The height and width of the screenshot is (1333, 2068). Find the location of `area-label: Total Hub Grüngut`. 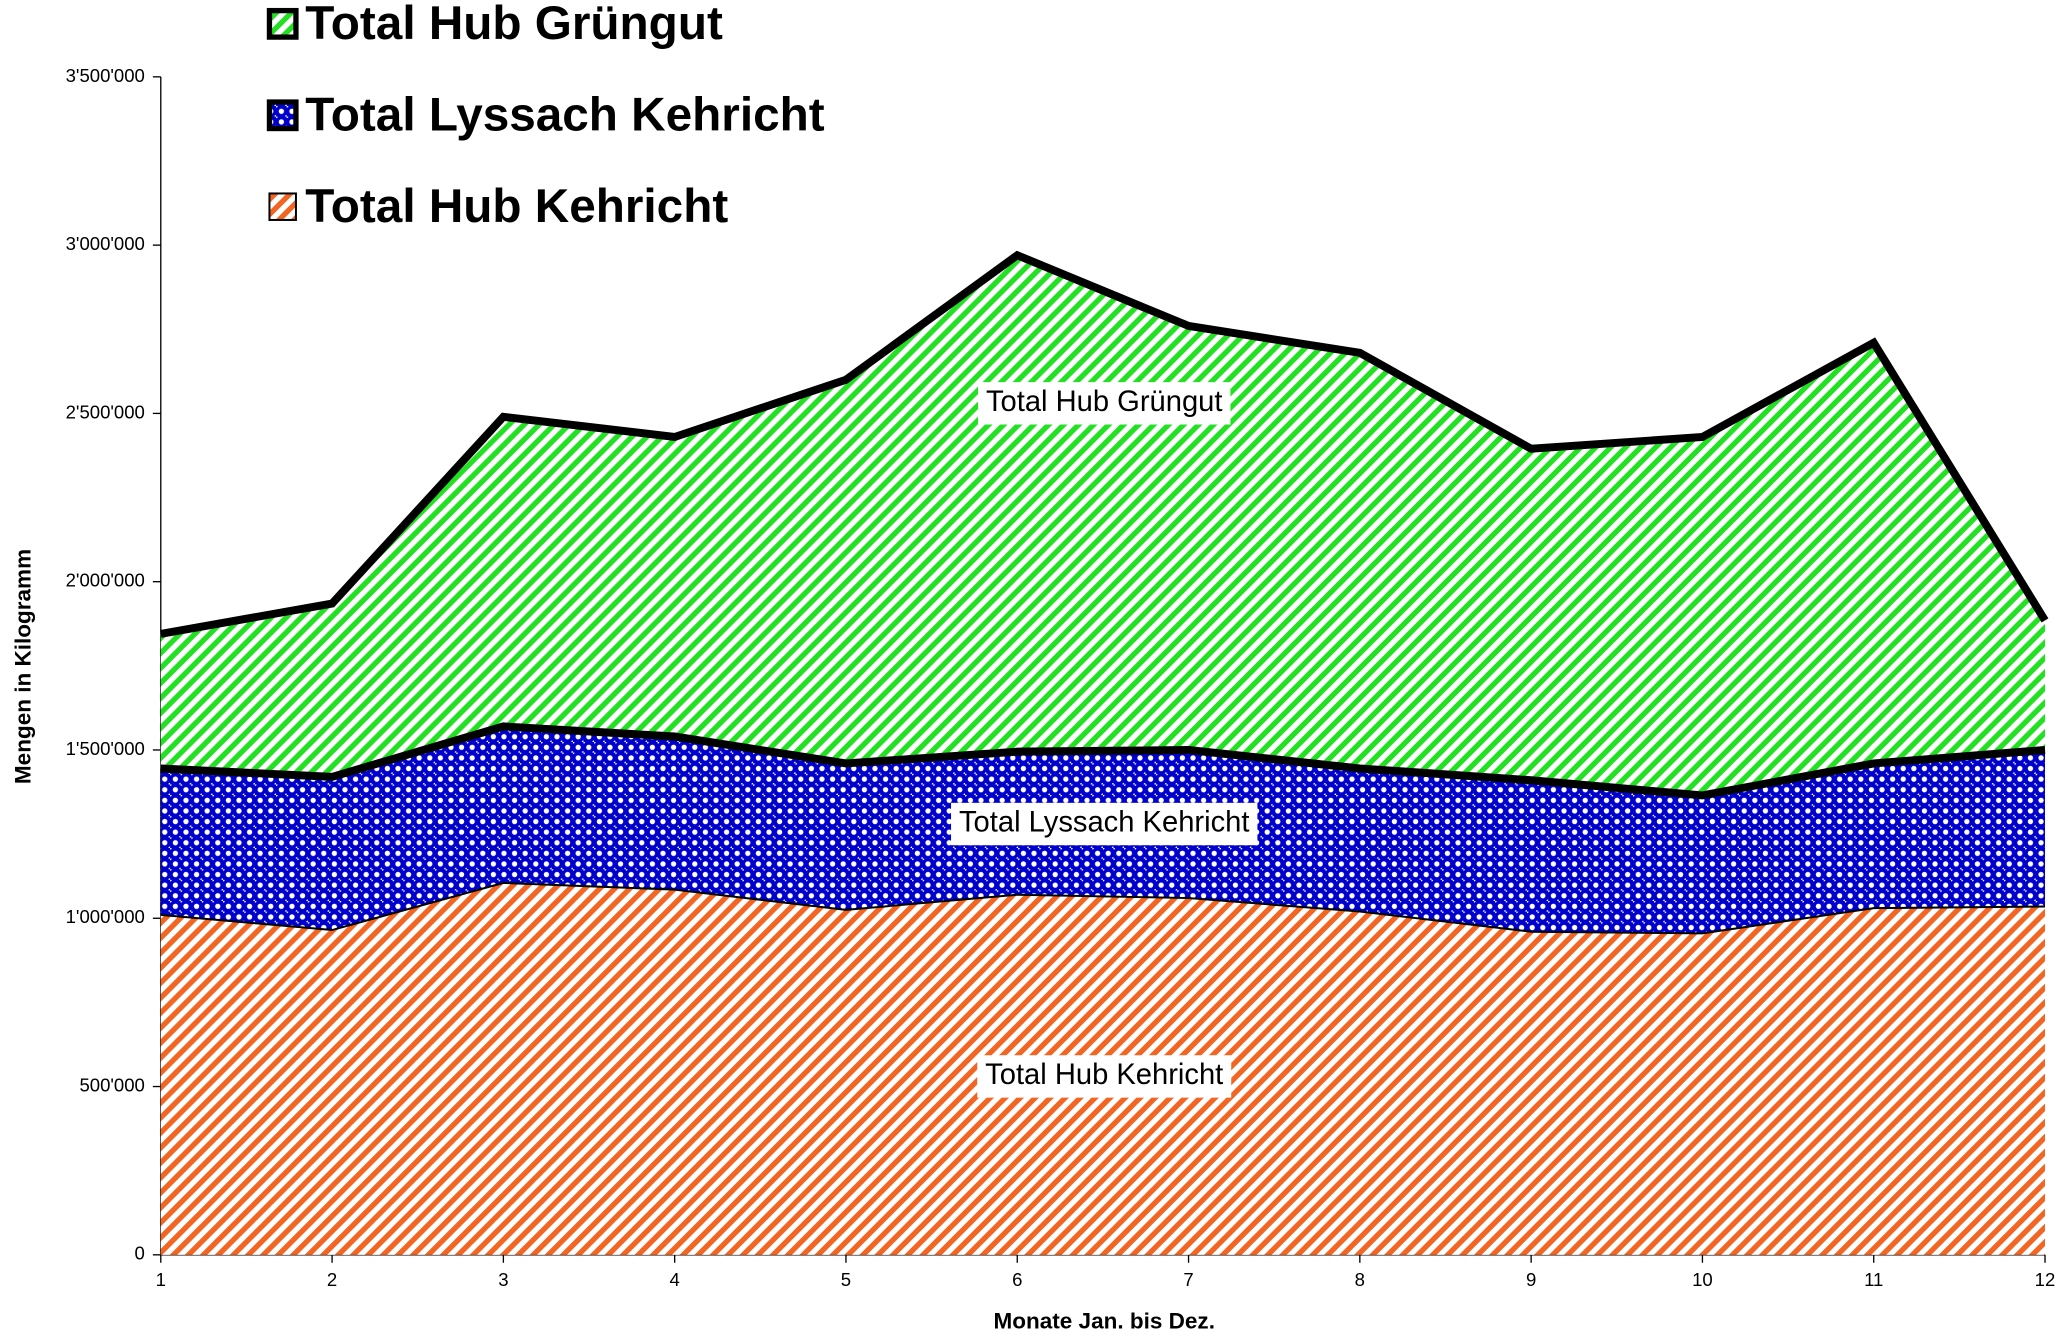

area-label: Total Hub Grüngut is located at coordinates (1104, 402).